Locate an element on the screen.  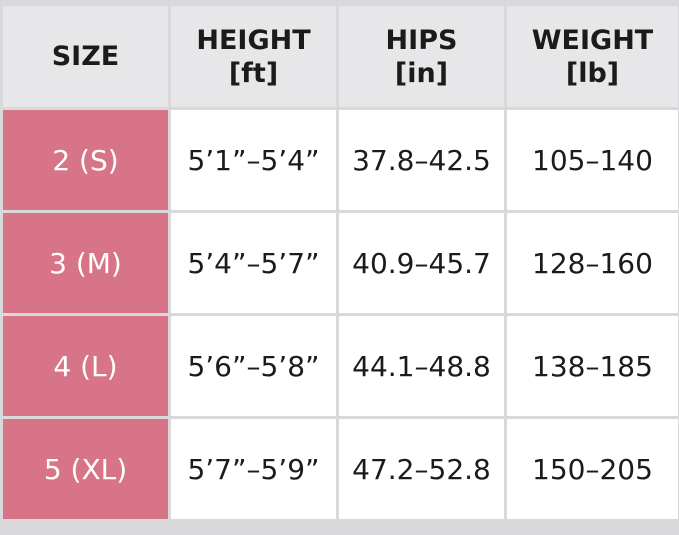
header-unit: [ft] is located at coordinates (253, 73).